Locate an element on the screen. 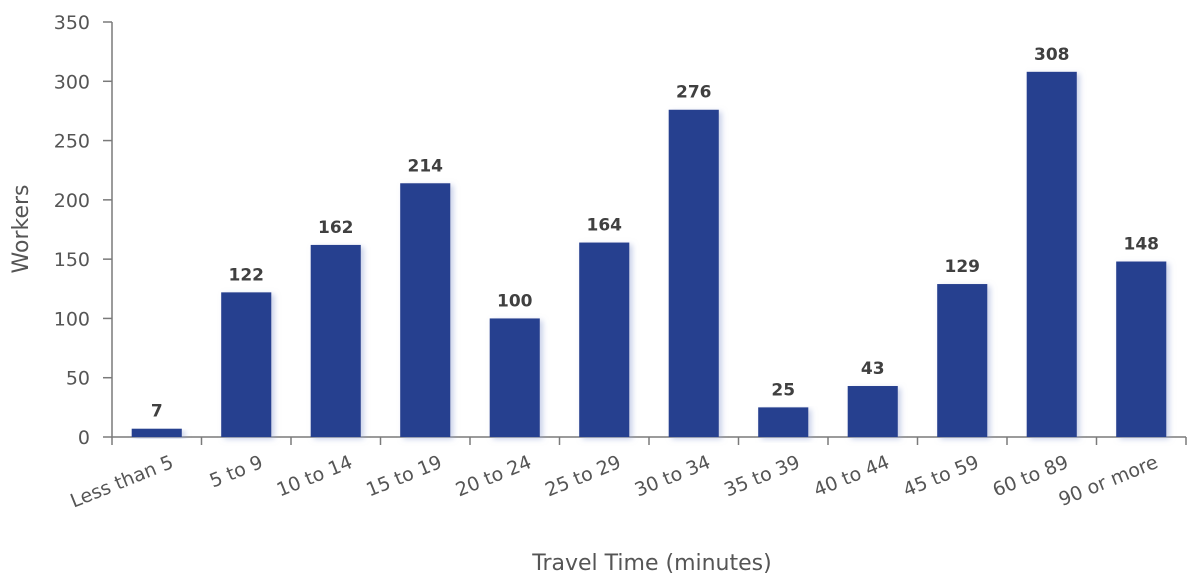  bar-value-label: 43 is located at coordinates (873, 369).